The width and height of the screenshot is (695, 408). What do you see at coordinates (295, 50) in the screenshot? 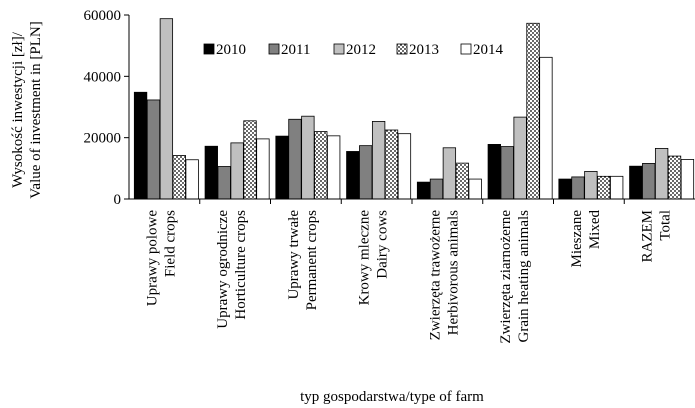
I see `legend-label-2011: 2011` at bounding box center [295, 50].